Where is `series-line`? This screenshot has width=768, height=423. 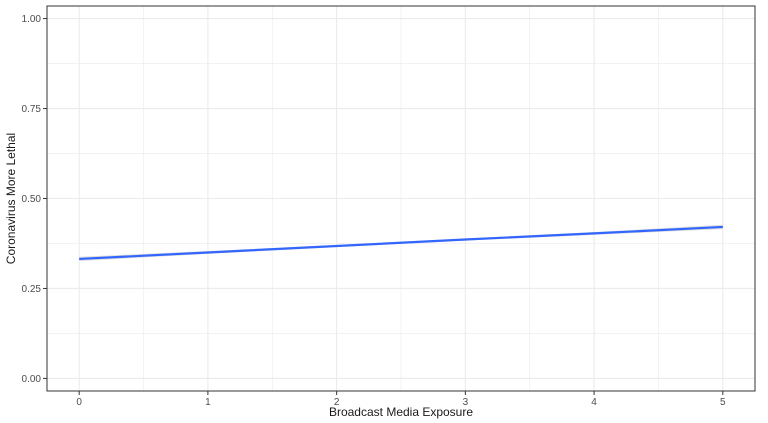
series-line is located at coordinates (401, 243).